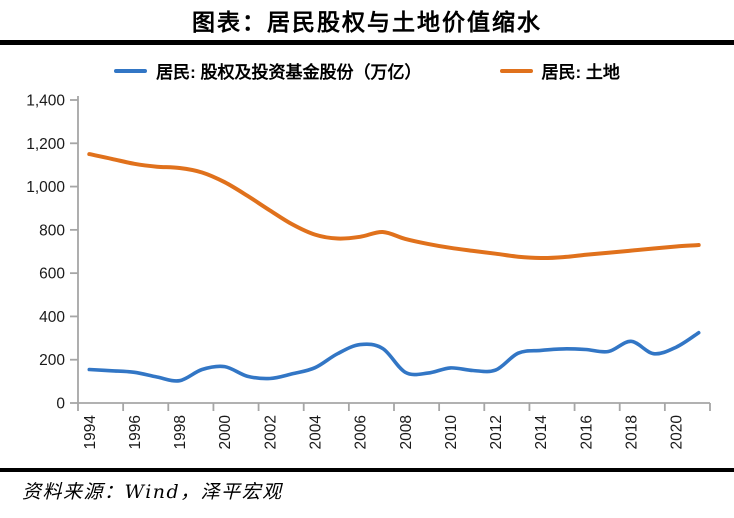  I want to click on legend-item-equity: 居民: 股权及投资基金股份（万亿）, so click(268, 70).